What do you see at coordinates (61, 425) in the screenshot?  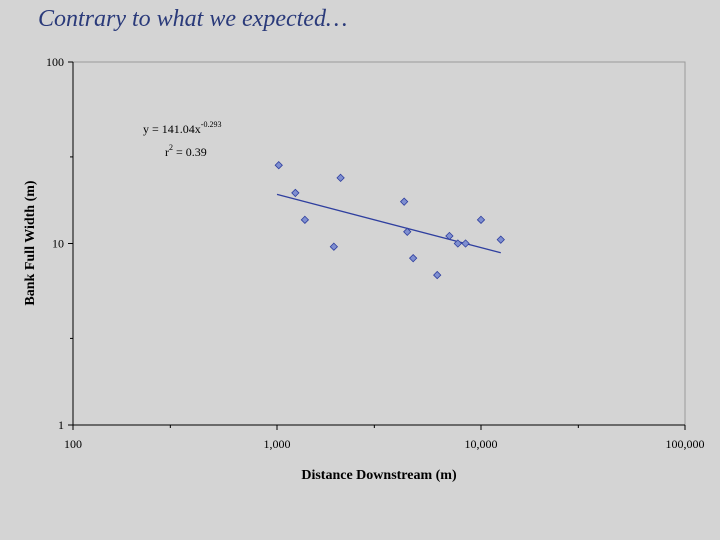 I see `y-tick-label: 1` at bounding box center [61, 425].